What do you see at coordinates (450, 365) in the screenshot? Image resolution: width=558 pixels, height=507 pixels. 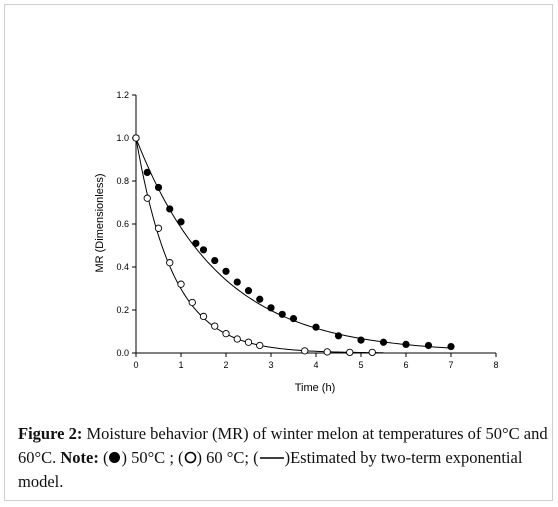 I see `x-tick-label: 7` at bounding box center [450, 365].